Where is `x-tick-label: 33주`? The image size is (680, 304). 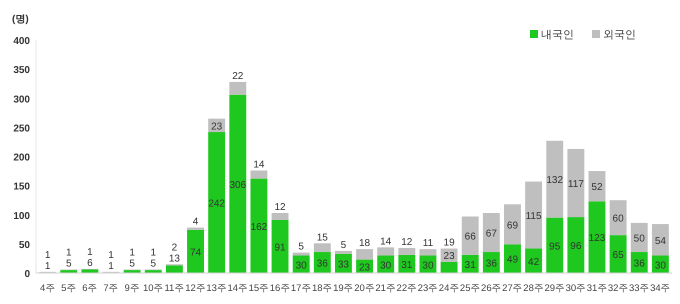 x-tick-label: 33주 is located at coordinates (639, 288).